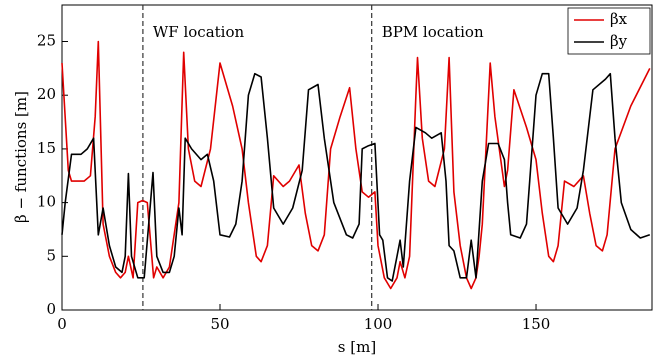  What do you see at coordinates (378, 324) in the screenshot?
I see `x-tick-label: 100` at bounding box center [378, 324].